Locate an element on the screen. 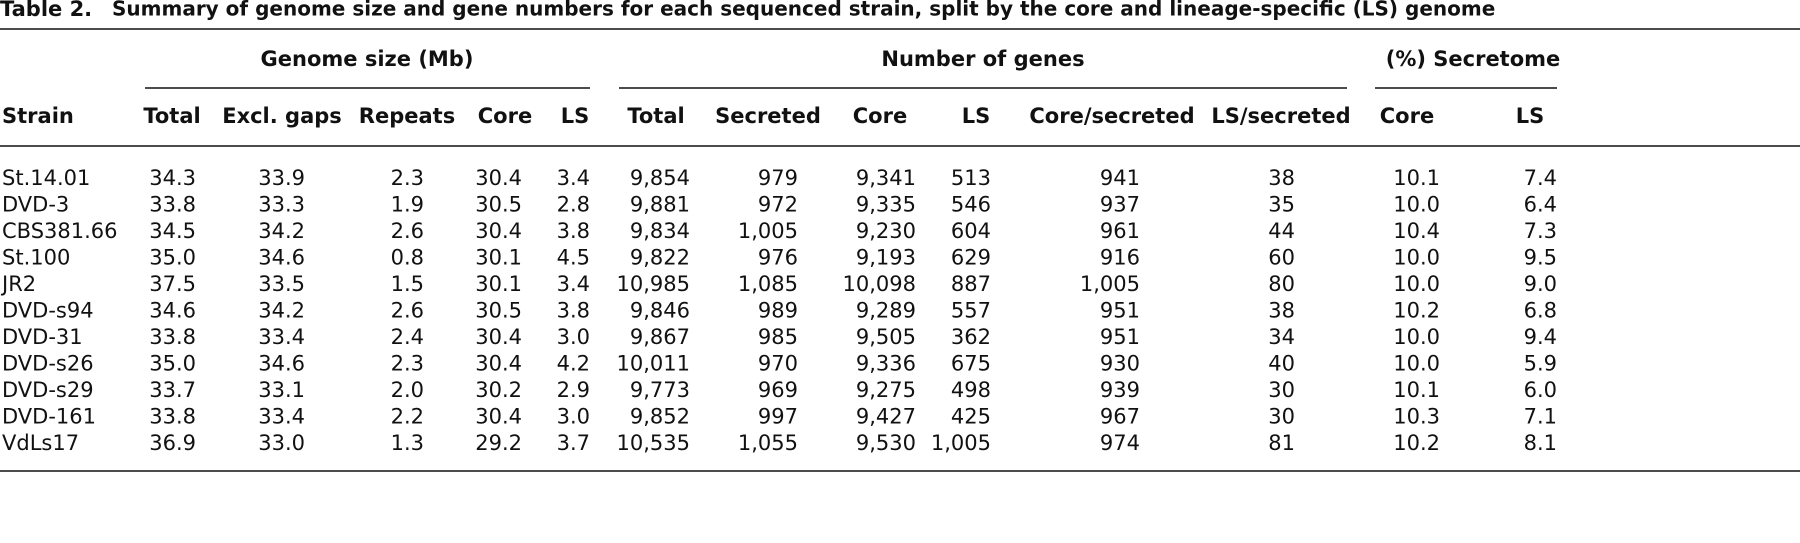  cell: 4.5 is located at coordinates (573, 258).